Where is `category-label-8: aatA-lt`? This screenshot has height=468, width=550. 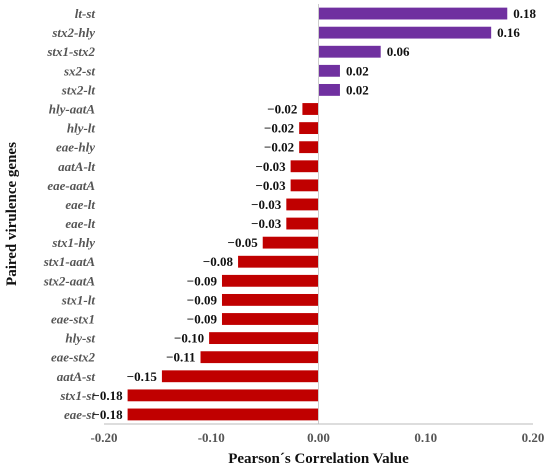 category-label-8: aatA-lt is located at coordinates (76, 166).